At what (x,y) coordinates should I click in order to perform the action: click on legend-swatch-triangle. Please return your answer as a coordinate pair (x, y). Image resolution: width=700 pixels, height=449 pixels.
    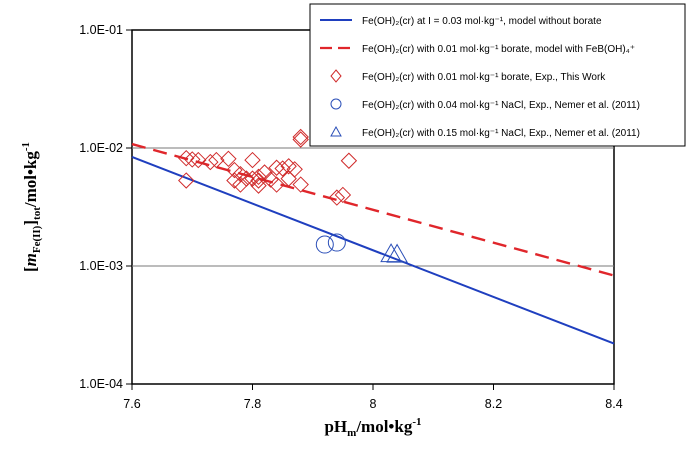
    Looking at the image, I should click on (336, 131).